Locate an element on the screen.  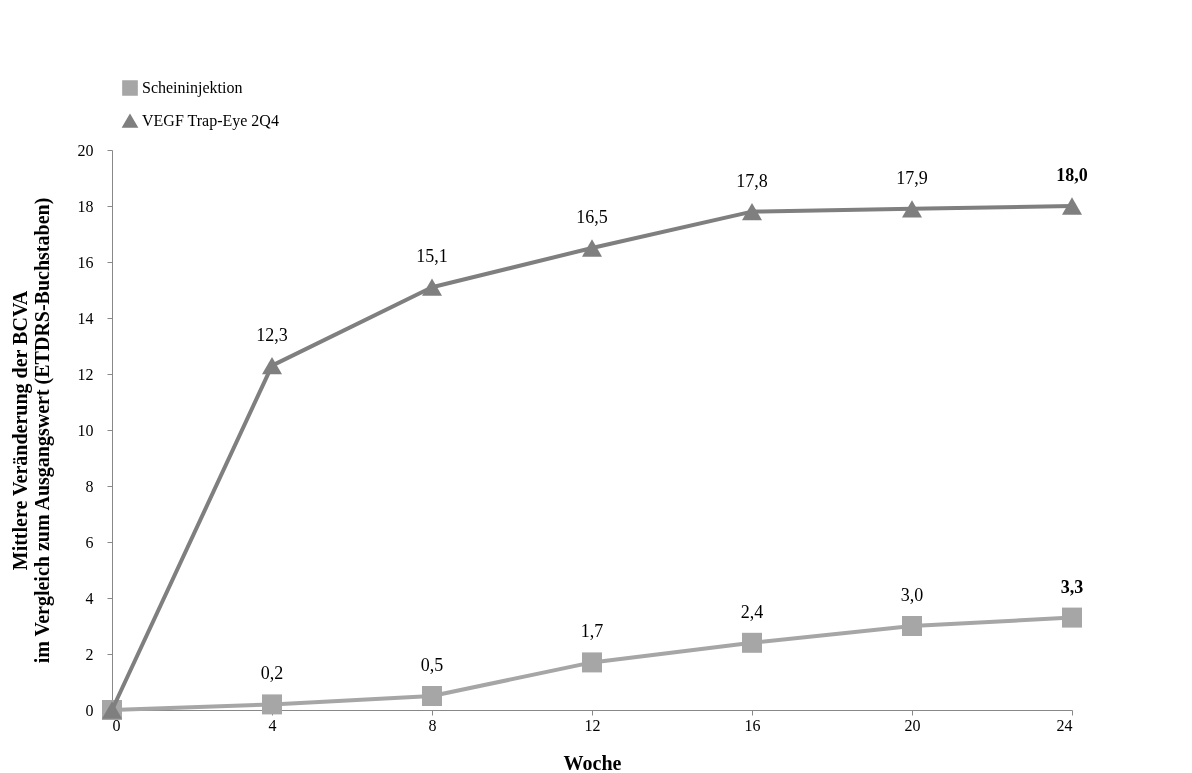
y-tick-label: 20 is located at coordinates (85, 150).